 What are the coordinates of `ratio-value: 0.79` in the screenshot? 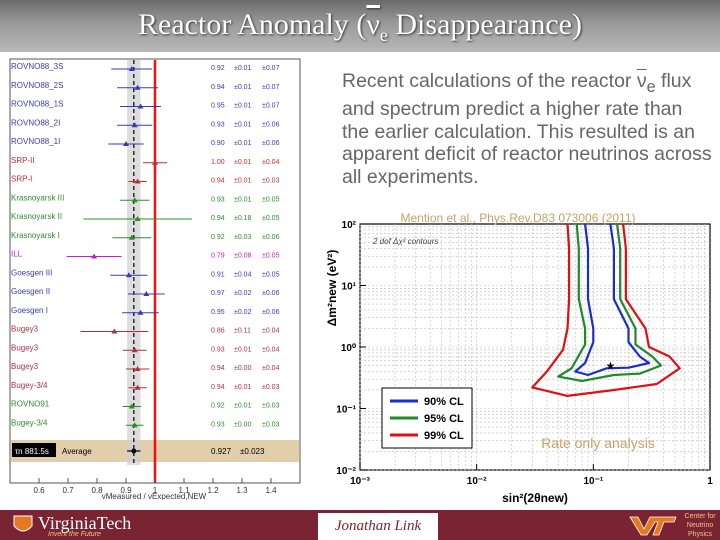 It's located at (218, 256).